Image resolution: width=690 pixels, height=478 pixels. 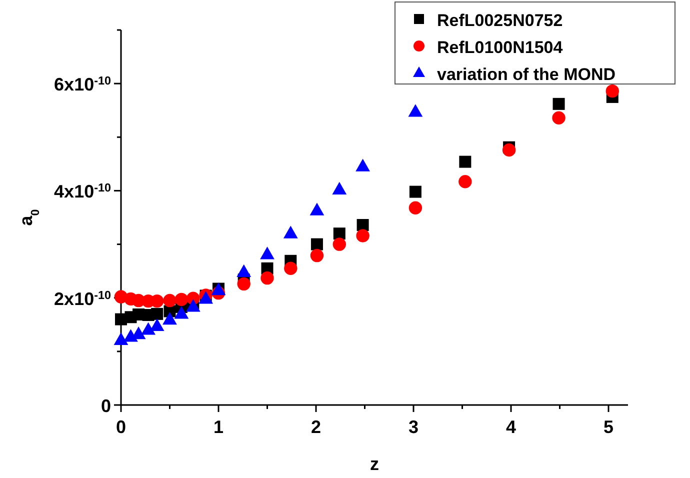 I want to click on legend-label: RefL0025N0752, so click(x=500, y=20).